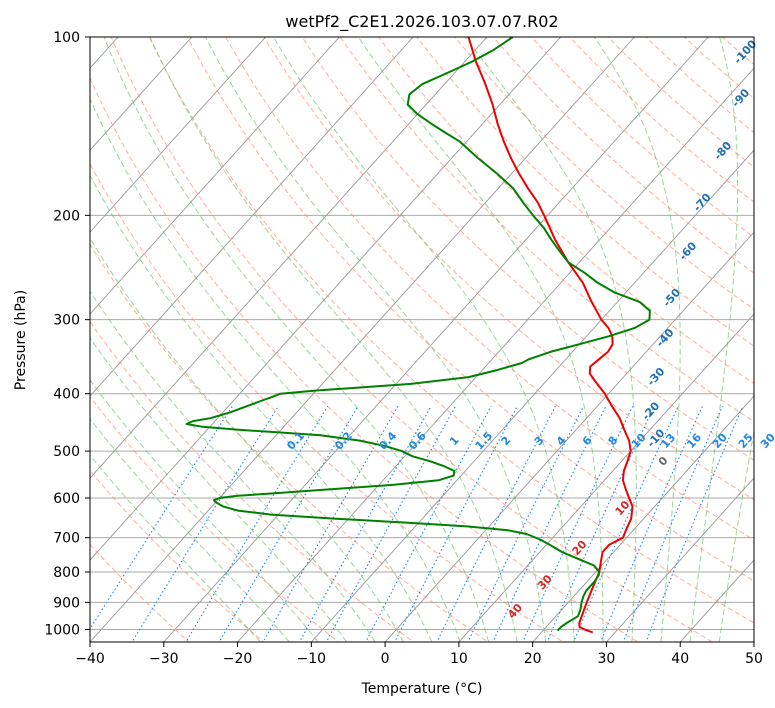 The height and width of the screenshot is (708, 775). What do you see at coordinates (164, 659) in the screenshot?
I see `x-tick-label: −30` at bounding box center [164, 659].